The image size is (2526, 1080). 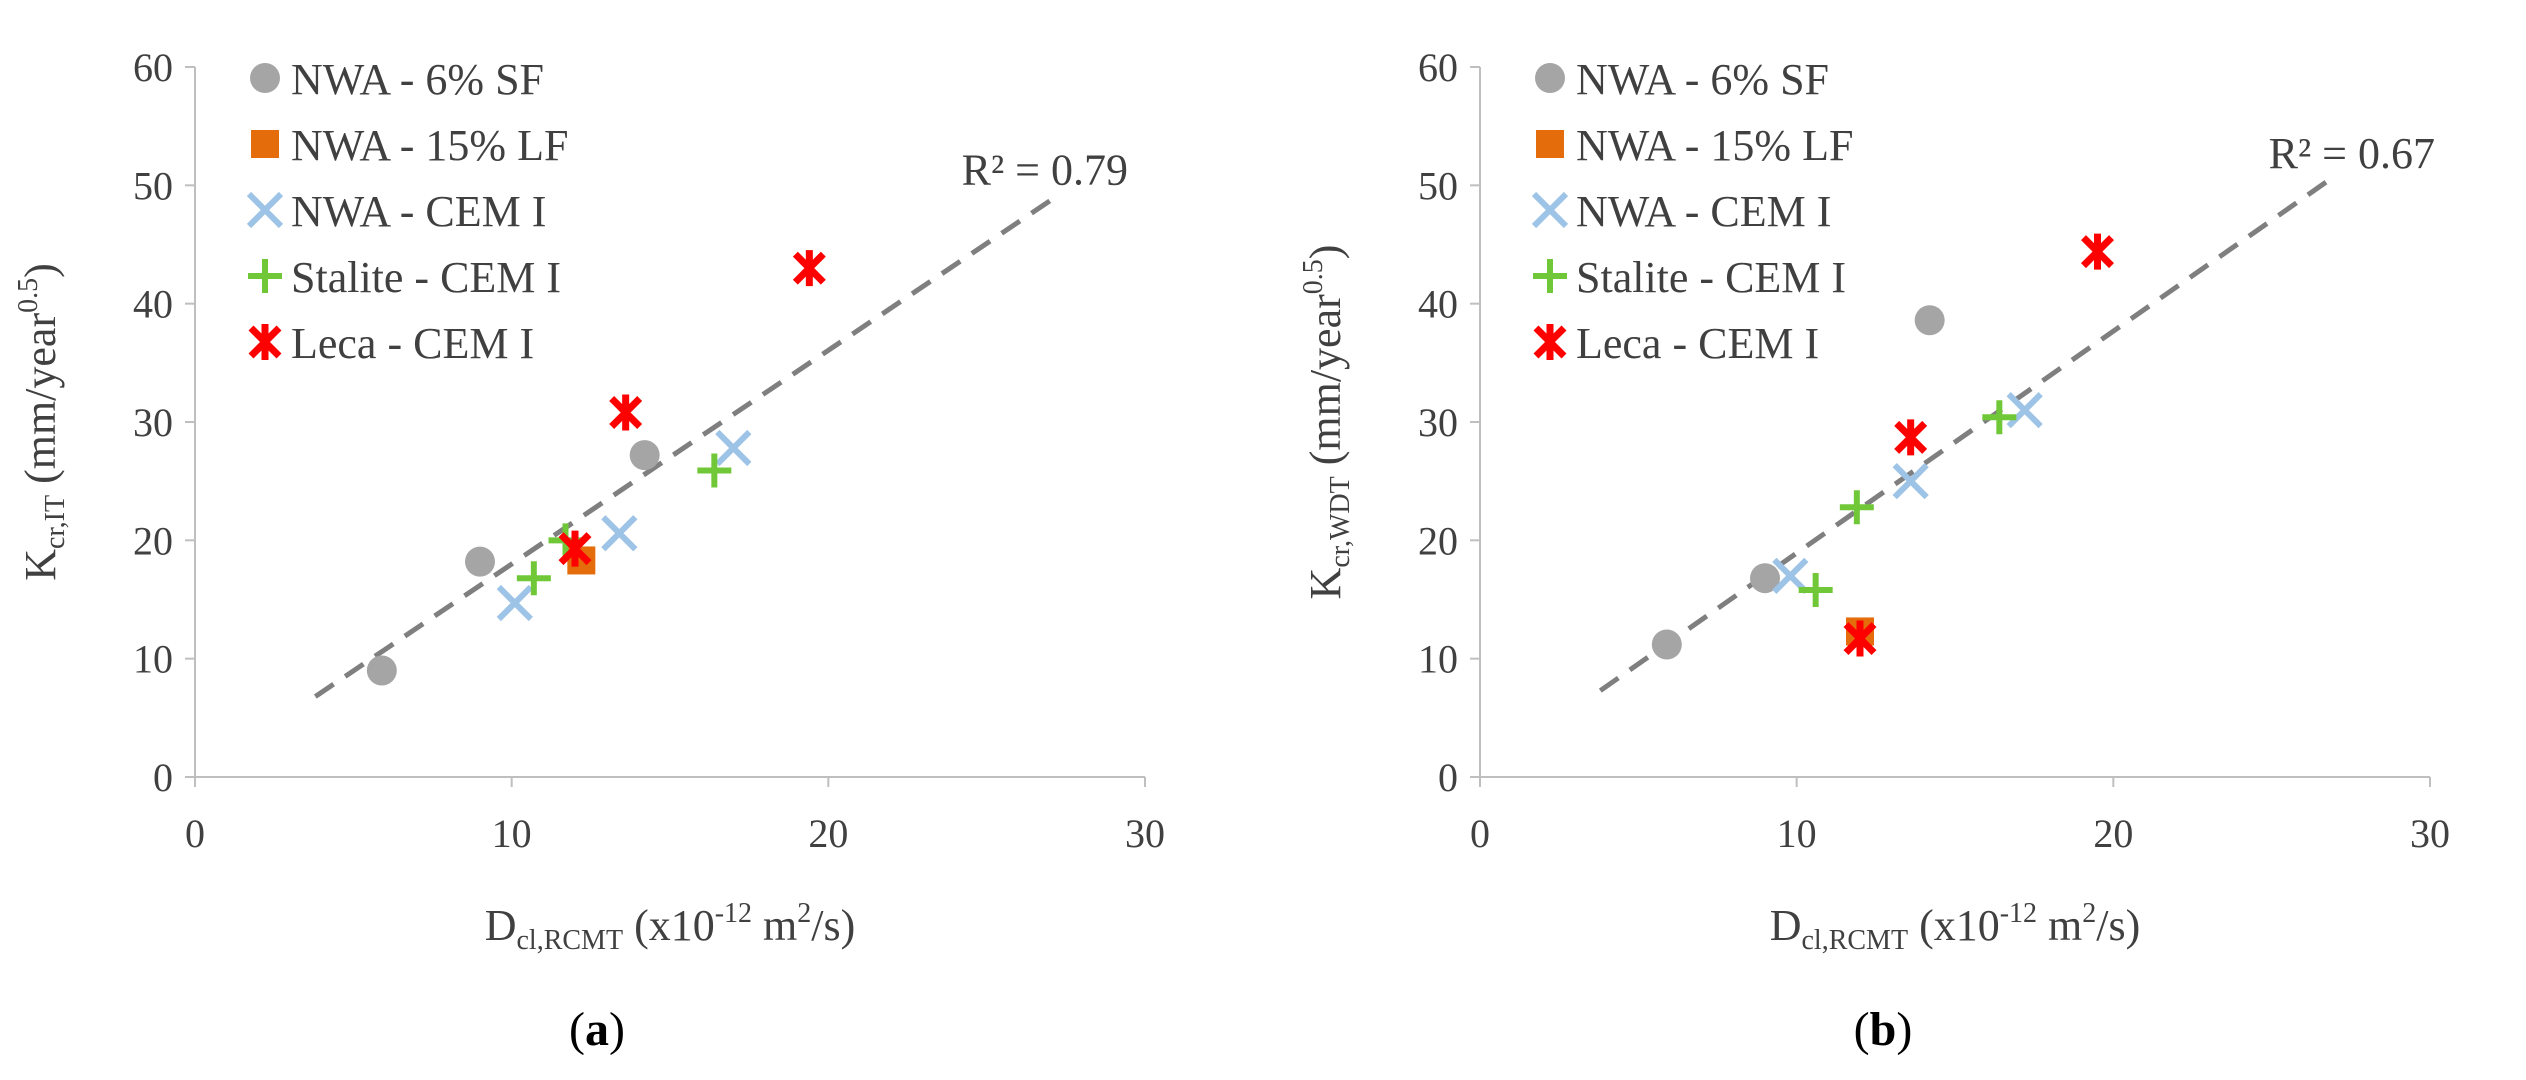 What do you see at coordinates (1045, 170) in the screenshot?
I see `r2-label: R² = 0.79` at bounding box center [1045, 170].